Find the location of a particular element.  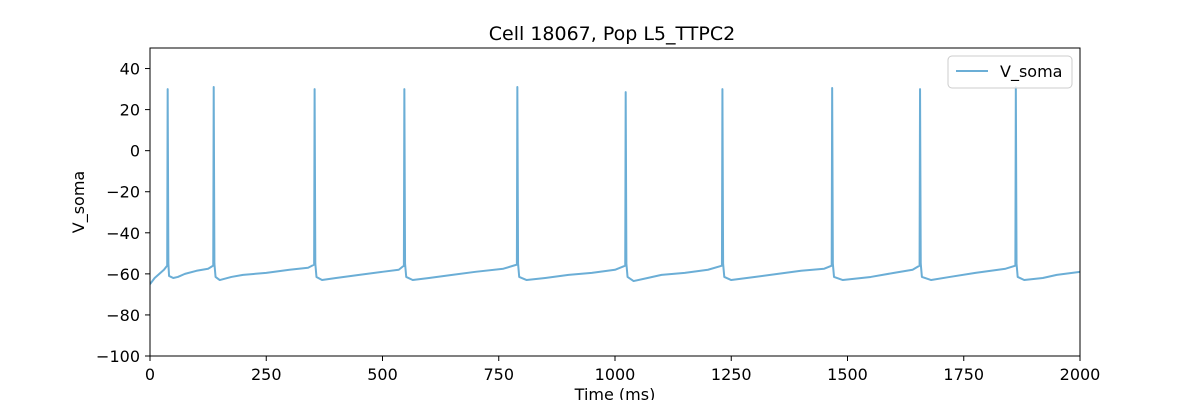

legend-box is located at coordinates (1010, 72).